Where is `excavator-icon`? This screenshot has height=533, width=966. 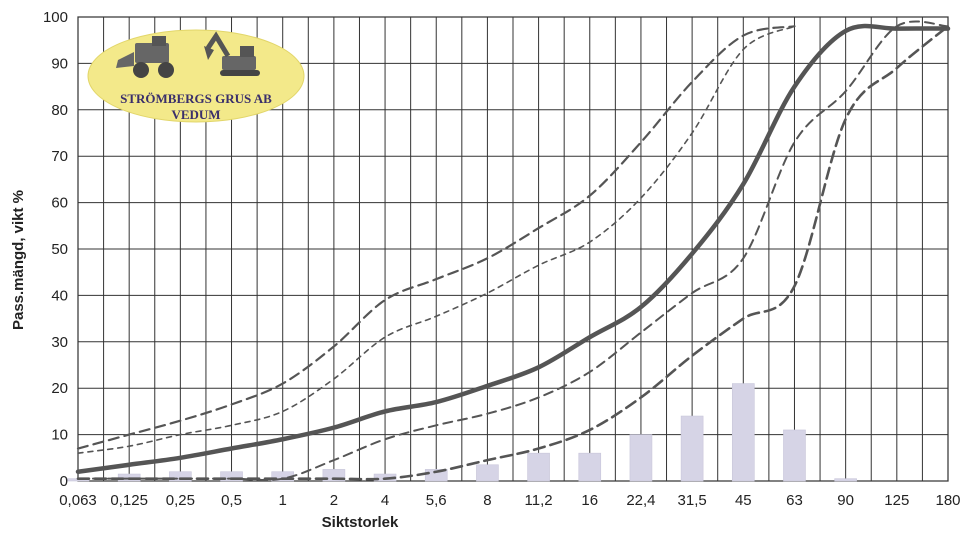
excavator-icon is located at coordinates (232, 53).